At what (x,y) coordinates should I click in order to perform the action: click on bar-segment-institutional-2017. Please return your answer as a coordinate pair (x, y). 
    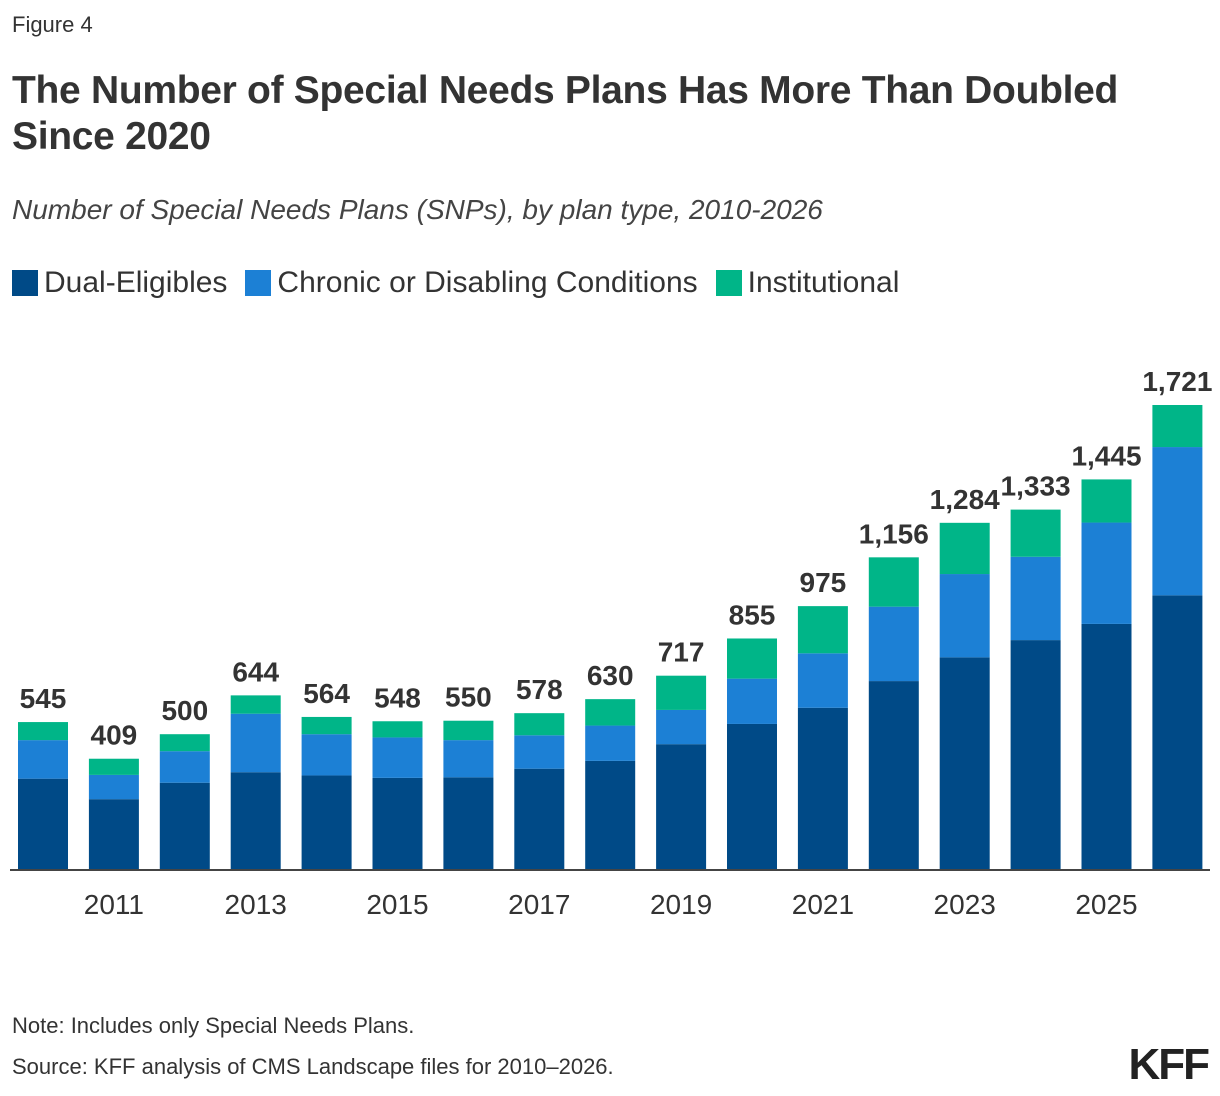
    Looking at the image, I should click on (539, 724).